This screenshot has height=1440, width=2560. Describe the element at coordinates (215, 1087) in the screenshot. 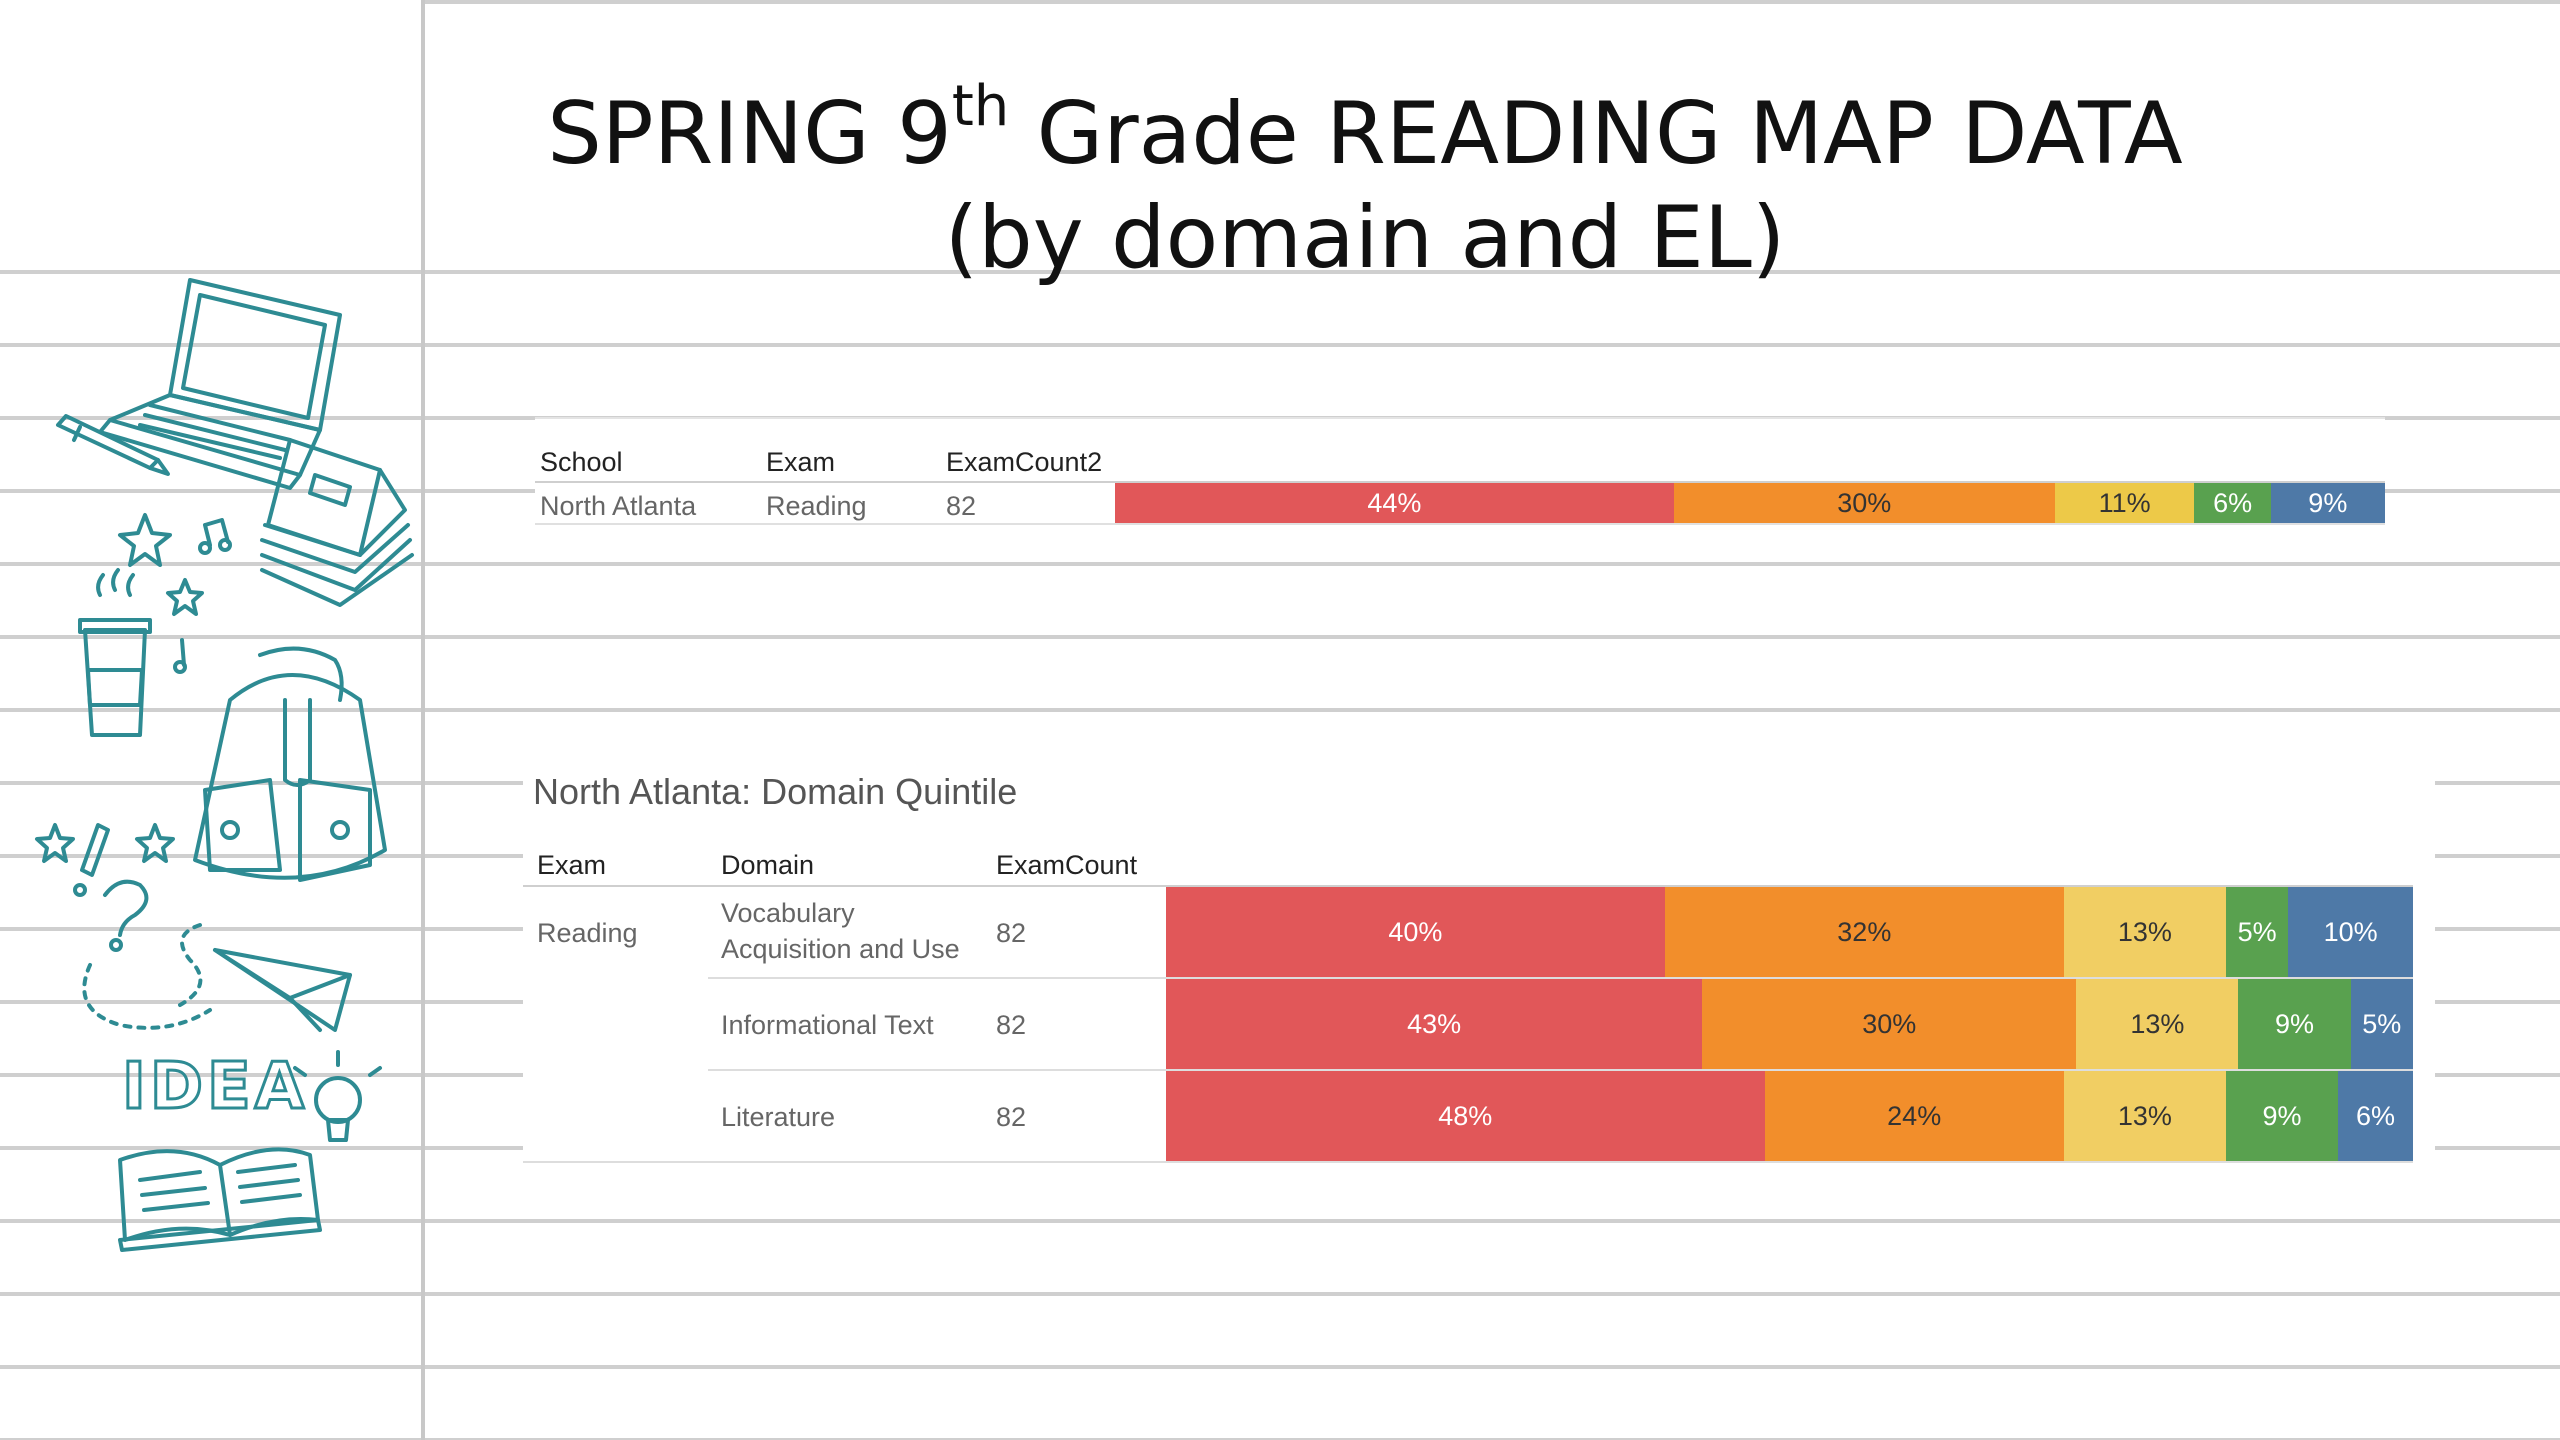

I see `idea-text: IDEA` at that location.